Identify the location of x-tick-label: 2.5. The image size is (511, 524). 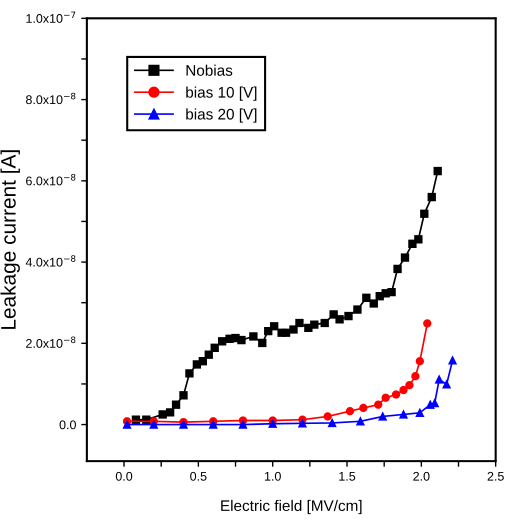
(496, 476).